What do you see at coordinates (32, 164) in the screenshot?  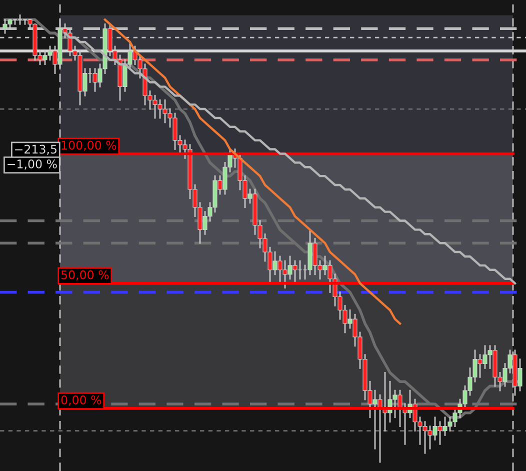 I see `annotation: −1,00 %` at bounding box center [32, 164].